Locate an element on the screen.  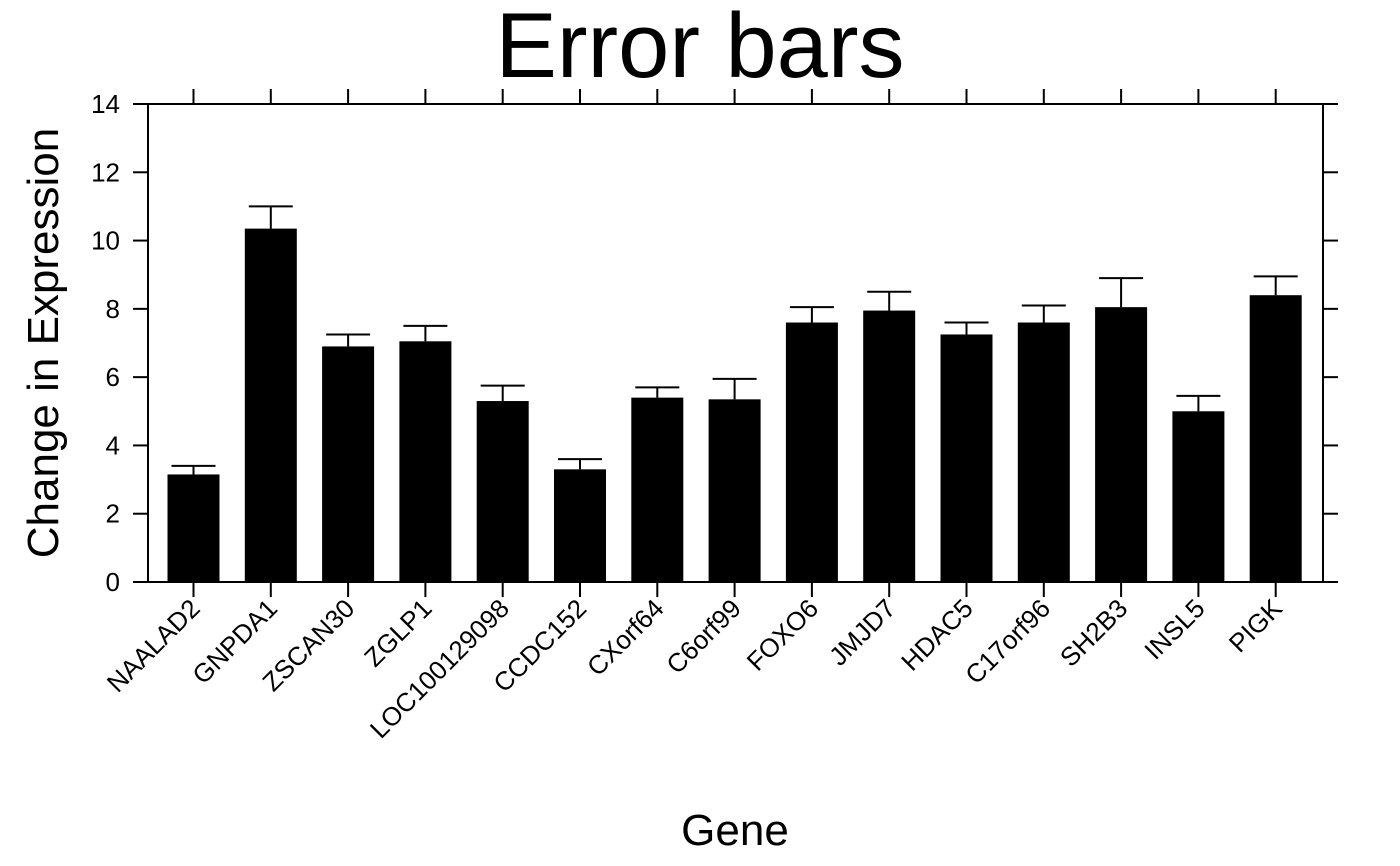
y-axis-title: Change in Expression is located at coordinates (43, 343).